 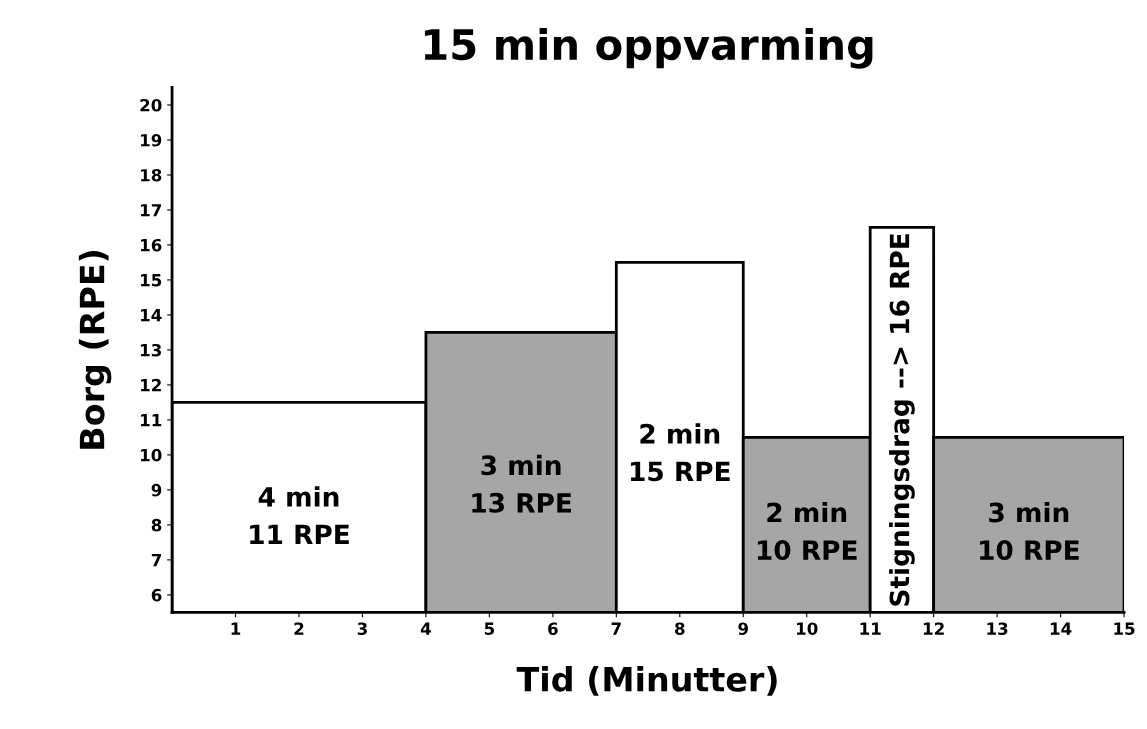 What do you see at coordinates (151, 315) in the screenshot?
I see `y-tick-label: 14` at bounding box center [151, 315].